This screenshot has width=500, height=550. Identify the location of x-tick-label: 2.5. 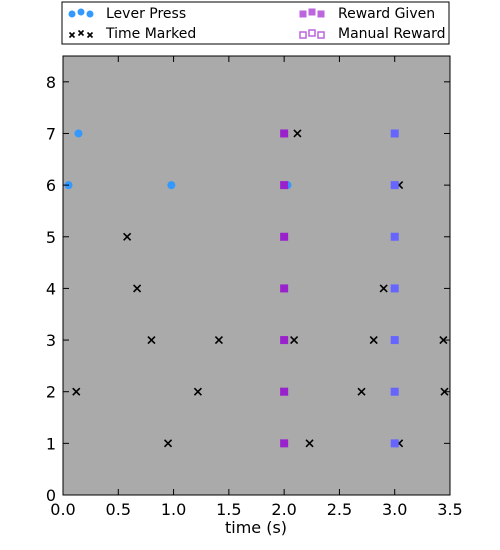
(339, 509).